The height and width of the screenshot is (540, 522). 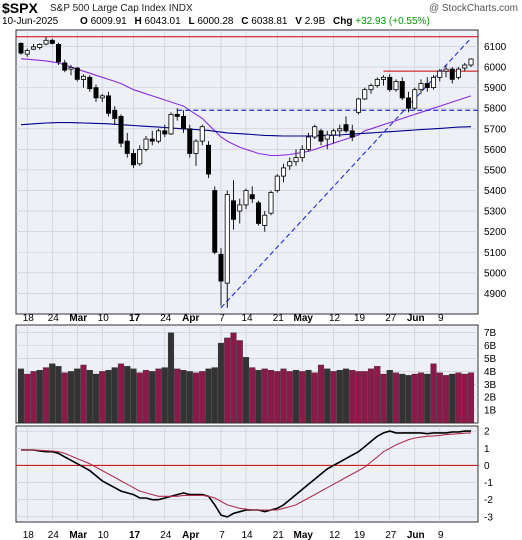 I want to click on x-axis-label-top: May, so click(x=304, y=318).